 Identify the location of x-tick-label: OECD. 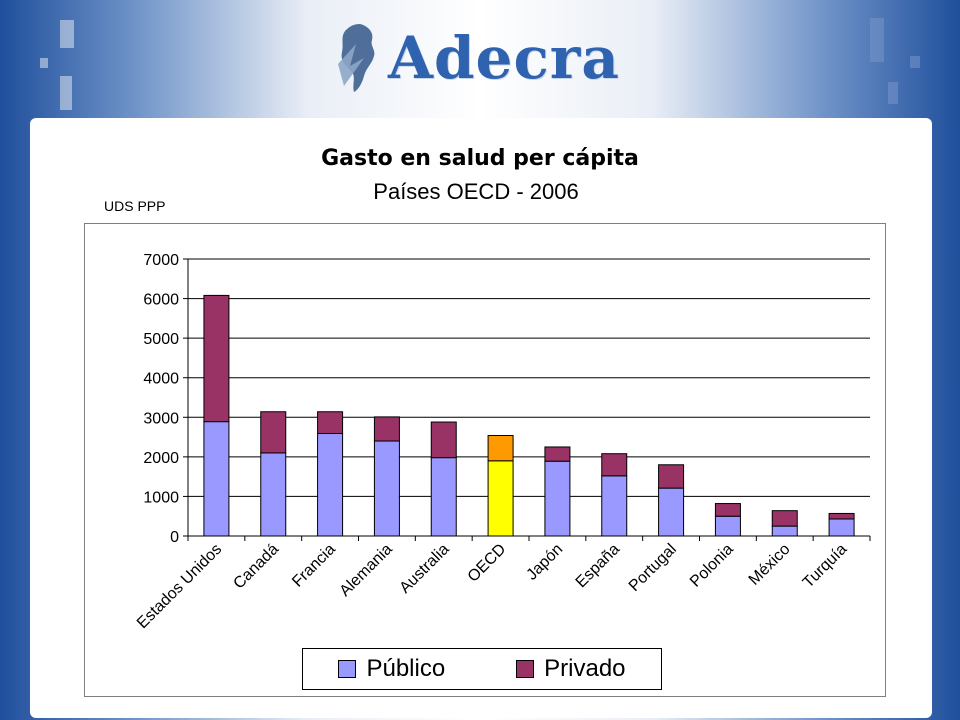
(487, 563).